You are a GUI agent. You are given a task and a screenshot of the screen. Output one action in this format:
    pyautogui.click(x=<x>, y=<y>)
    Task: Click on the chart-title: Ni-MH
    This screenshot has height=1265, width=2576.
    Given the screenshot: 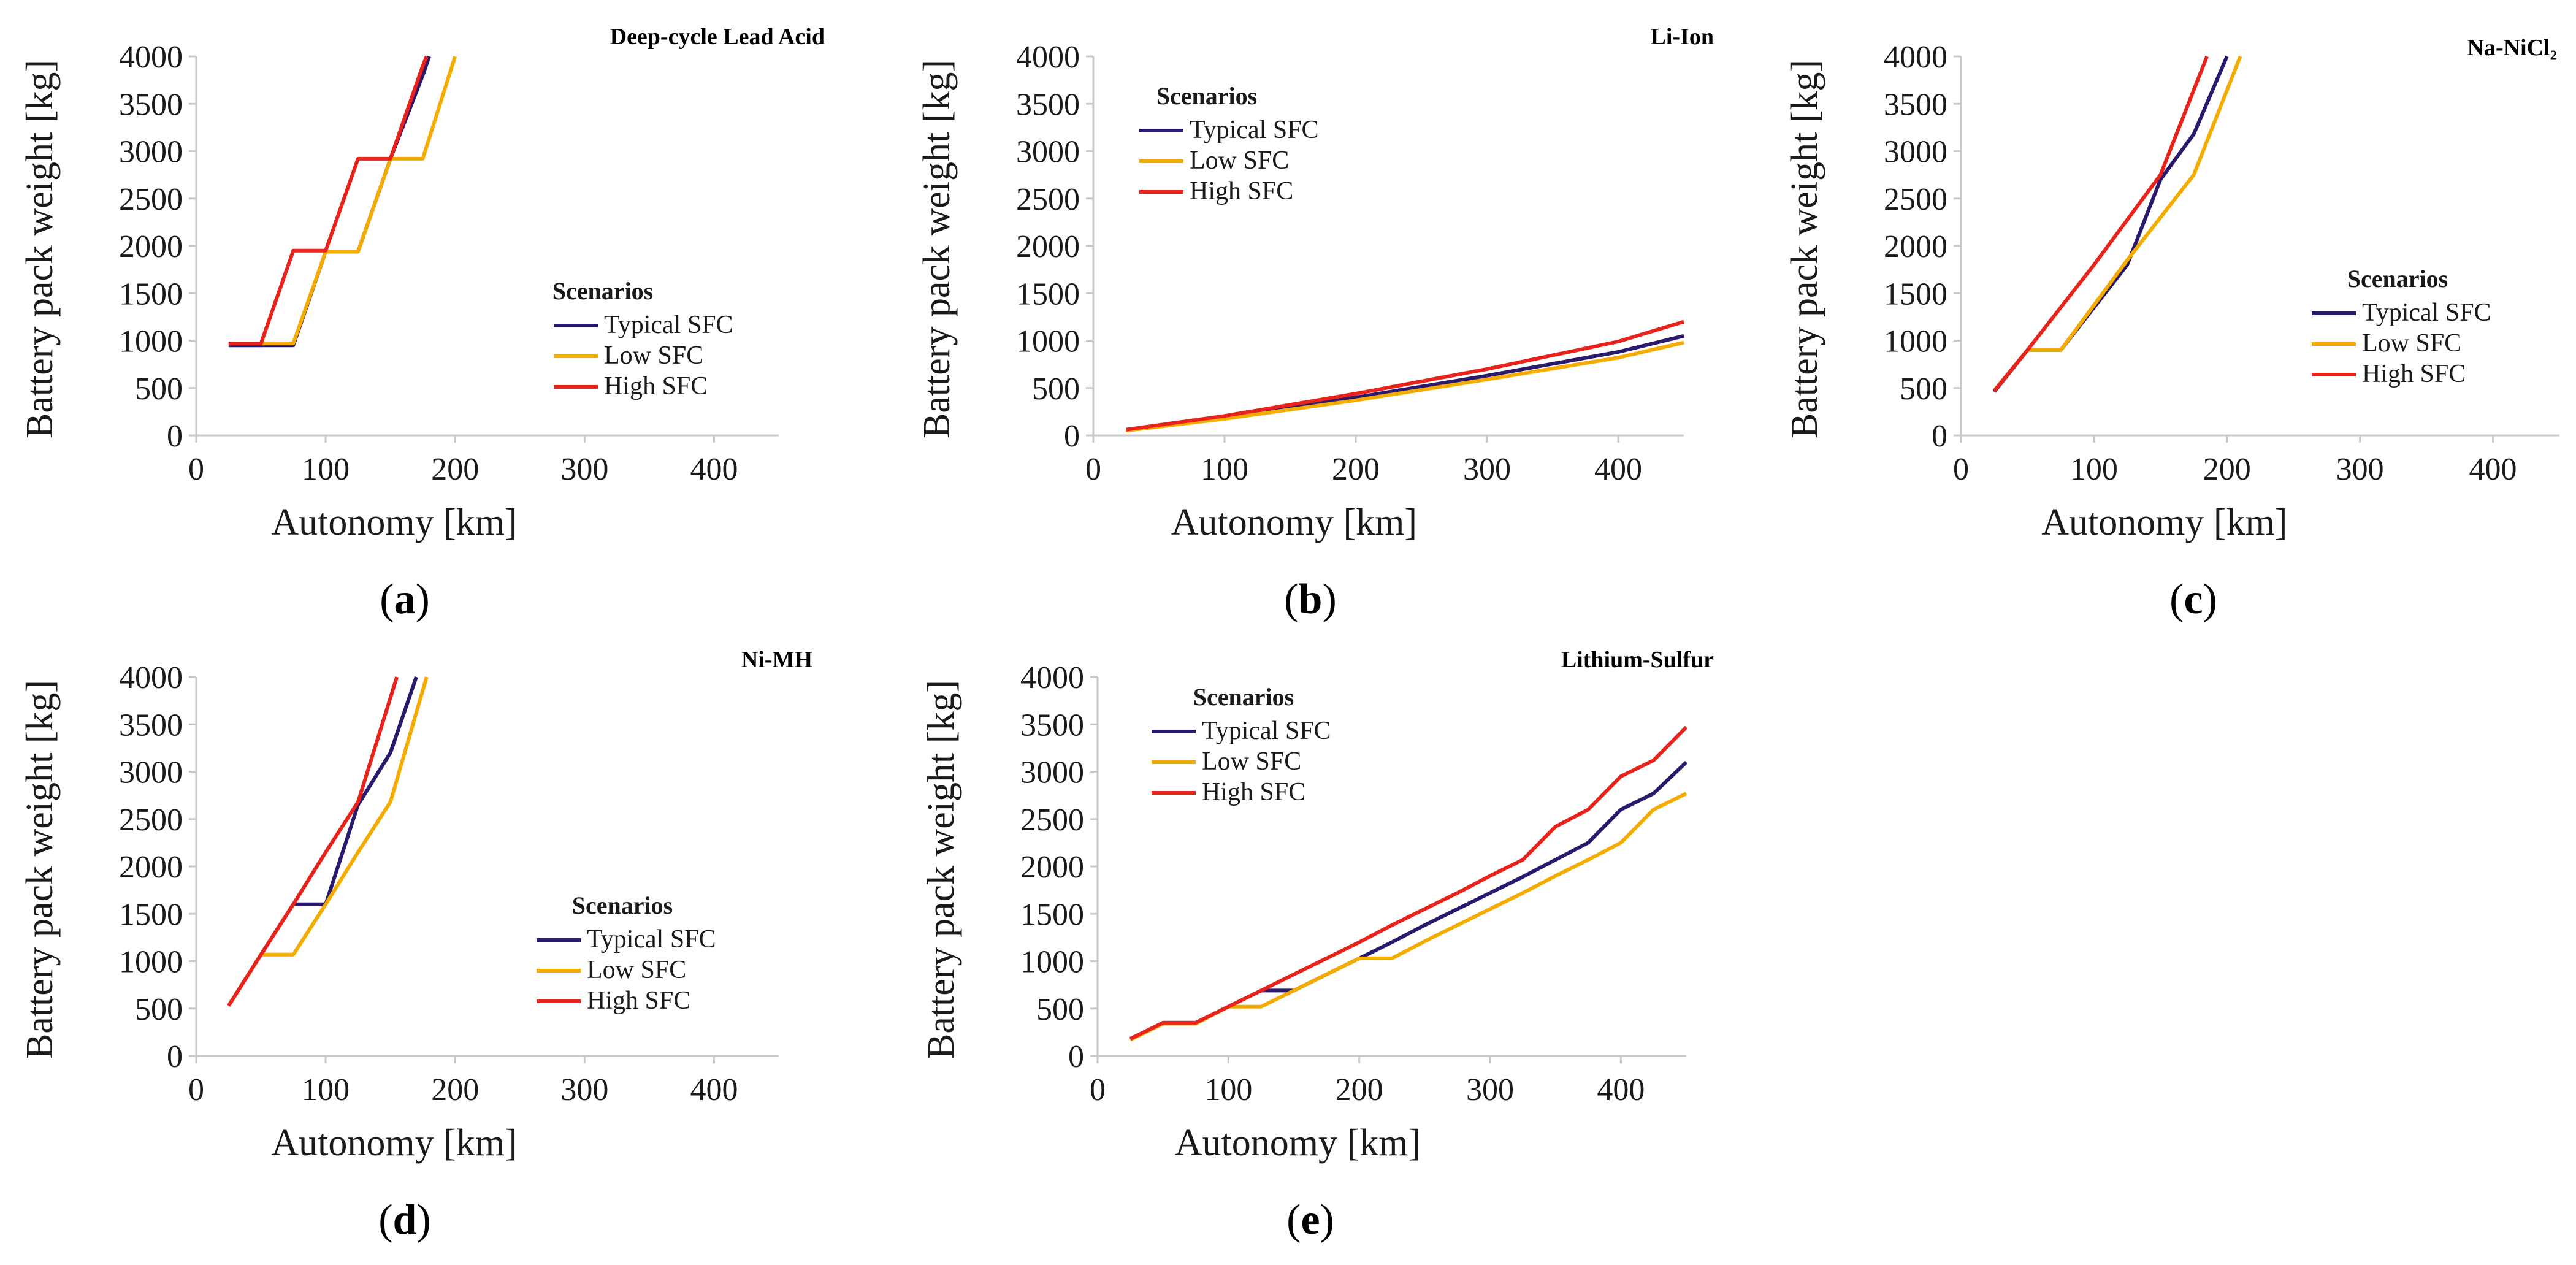 What is the action you would take?
    pyautogui.click(x=776, y=660)
    